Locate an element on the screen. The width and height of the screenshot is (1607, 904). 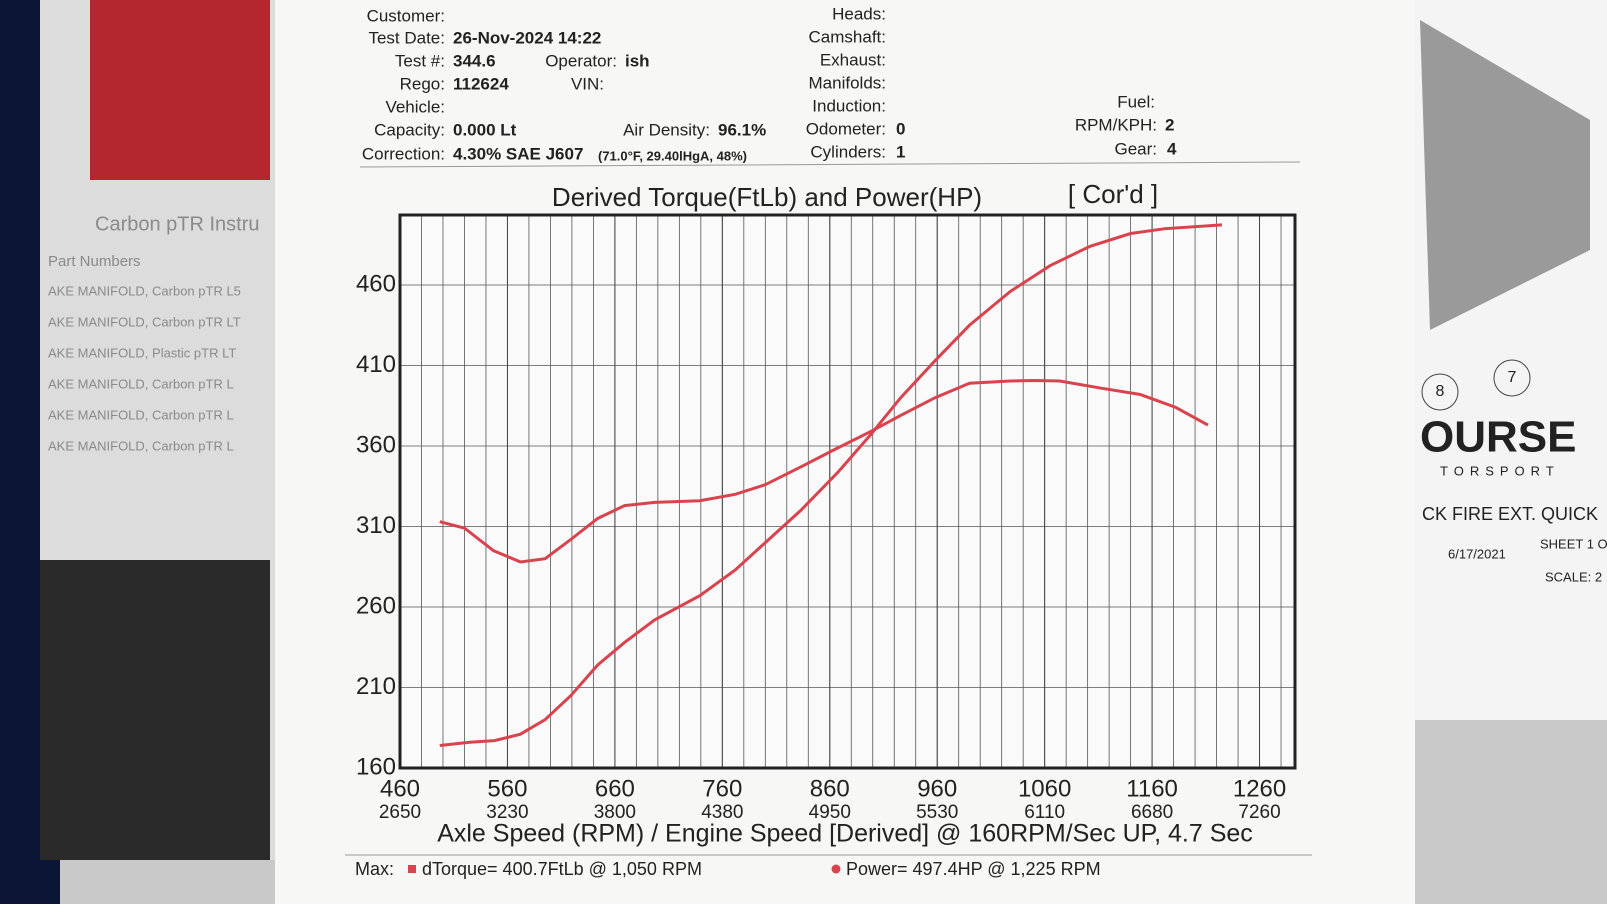
y-tick-label: 260 is located at coordinates (376, 605).